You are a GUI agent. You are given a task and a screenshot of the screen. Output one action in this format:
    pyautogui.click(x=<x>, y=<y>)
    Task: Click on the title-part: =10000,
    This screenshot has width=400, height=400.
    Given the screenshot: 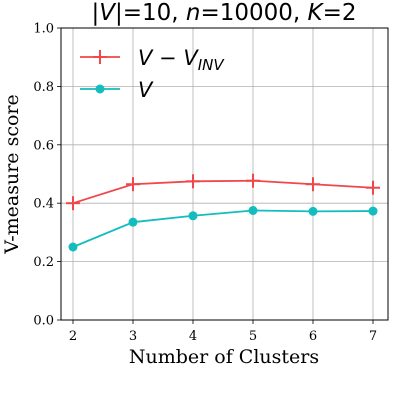 What is the action you would take?
    pyautogui.click(x=253, y=13)
    